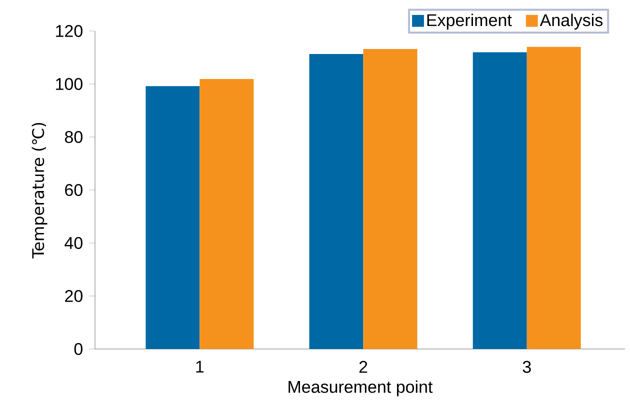 This screenshot has width=630, height=407. I want to click on y-tick-label: 60, so click(73, 190).